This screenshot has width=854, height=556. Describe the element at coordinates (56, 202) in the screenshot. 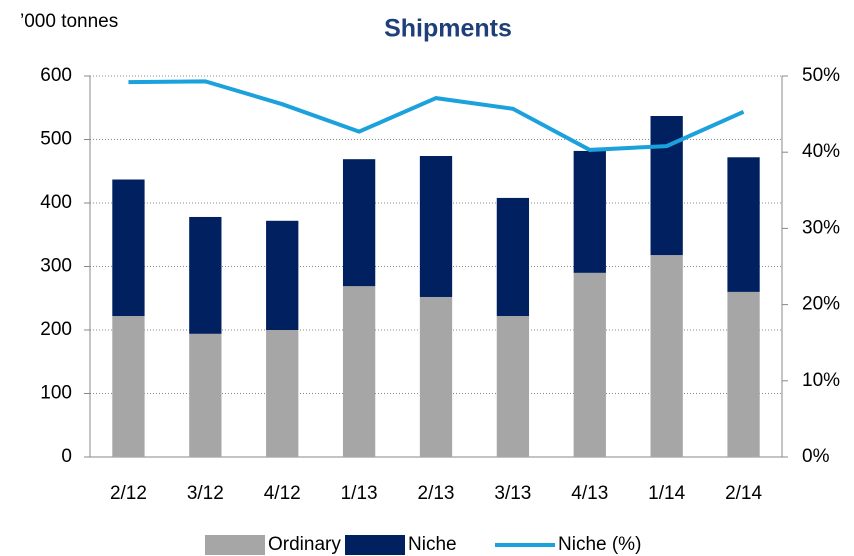

I see `y-tick-label: 400` at that location.